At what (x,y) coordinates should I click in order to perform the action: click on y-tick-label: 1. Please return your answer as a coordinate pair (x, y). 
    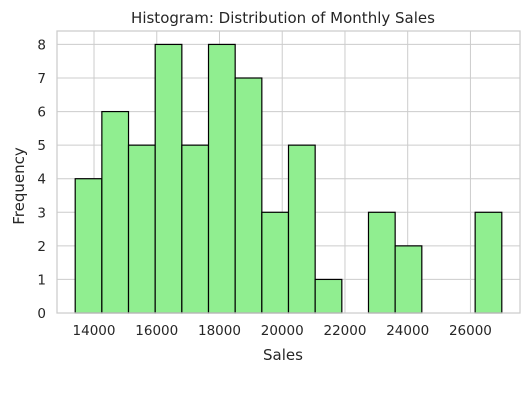
    Looking at the image, I should click on (41, 280).